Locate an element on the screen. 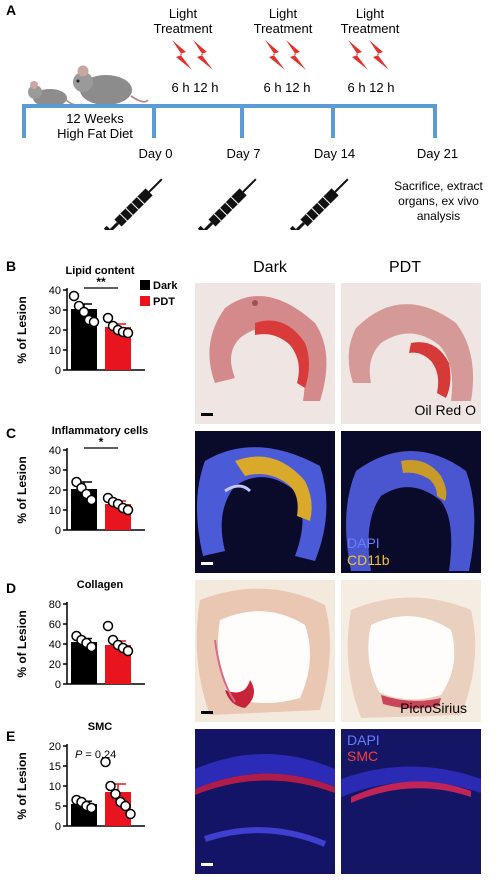  syringe-icons is located at coordinates (226, 204).